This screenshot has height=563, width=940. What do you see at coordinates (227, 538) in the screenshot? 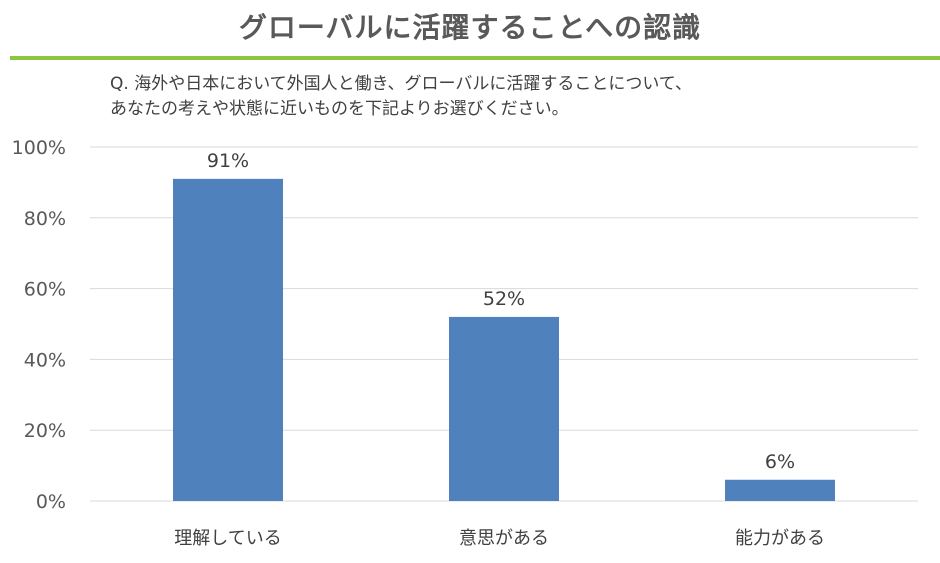
I see `category-label: 理解している` at bounding box center [227, 538].